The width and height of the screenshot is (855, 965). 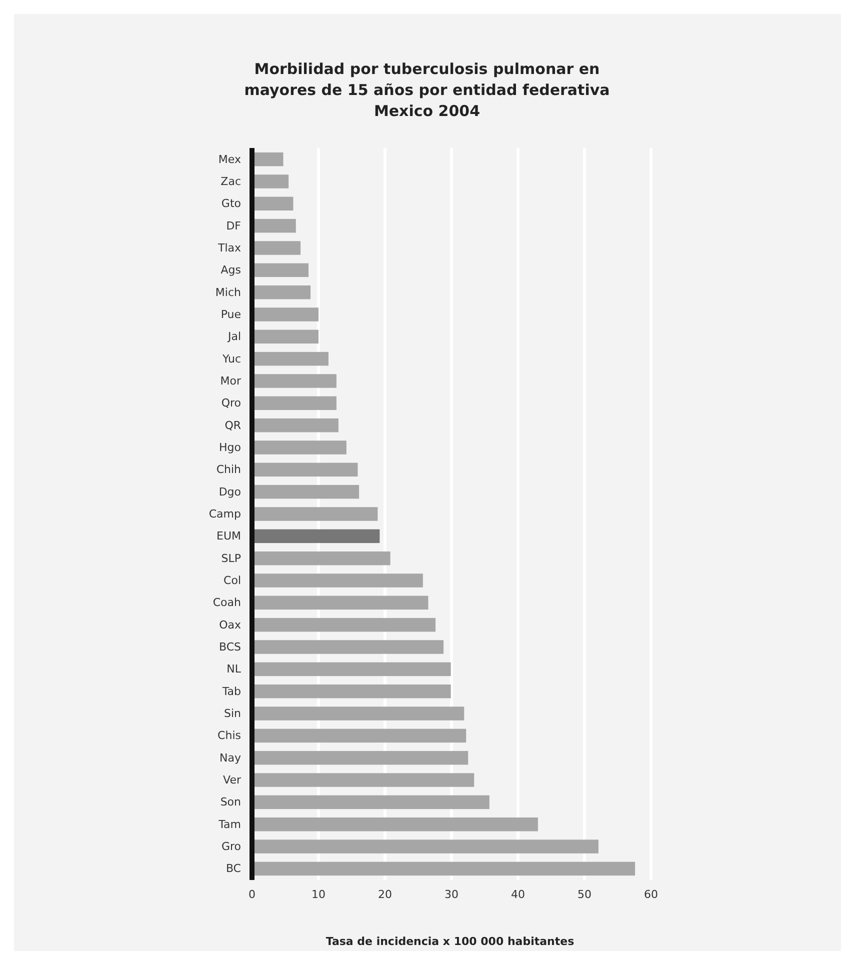 I want to click on y-tick-label: Nay, so click(x=231, y=757).